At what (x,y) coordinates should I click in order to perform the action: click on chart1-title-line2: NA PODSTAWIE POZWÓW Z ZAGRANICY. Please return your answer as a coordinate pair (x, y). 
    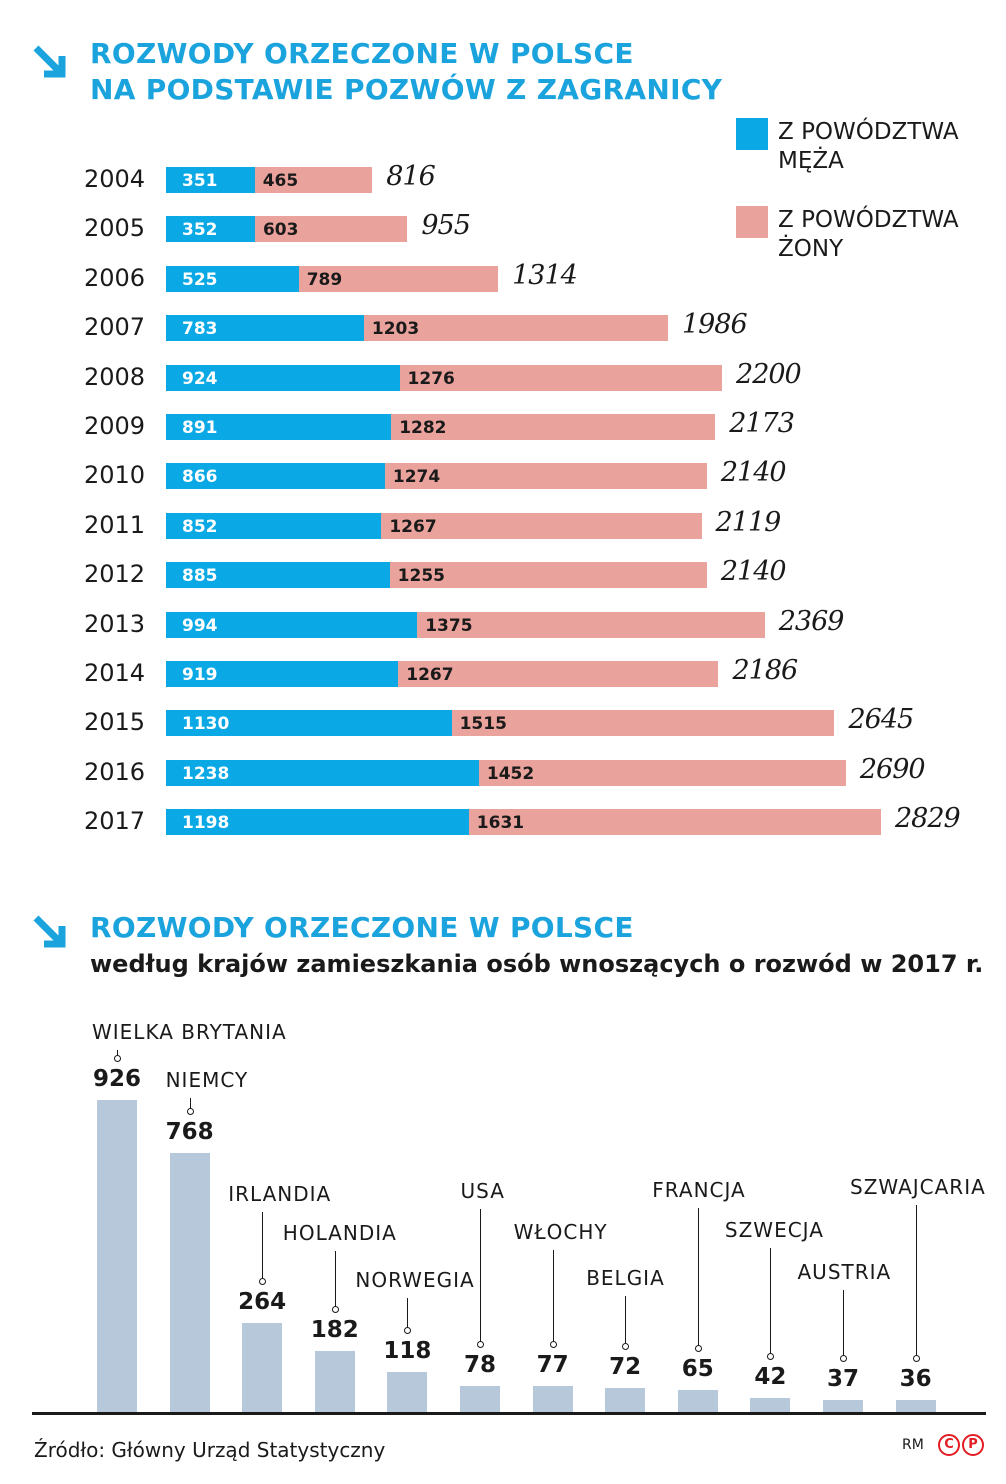
    Looking at the image, I should click on (406, 89).